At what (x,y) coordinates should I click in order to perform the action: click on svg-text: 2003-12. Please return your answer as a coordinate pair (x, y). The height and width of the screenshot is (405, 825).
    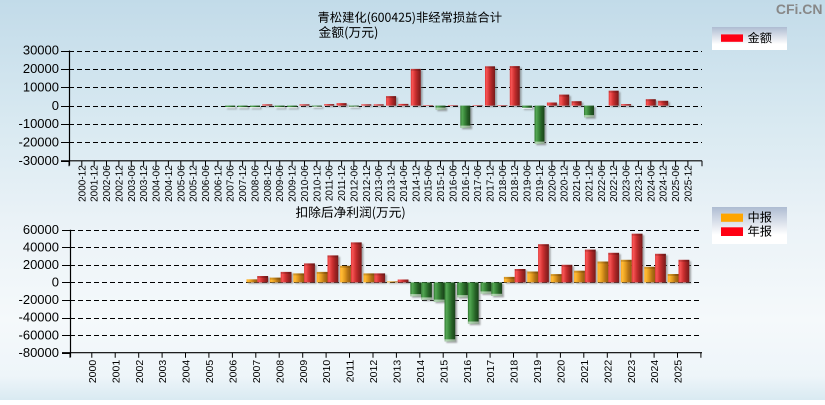
    Looking at the image, I should click on (144, 183).